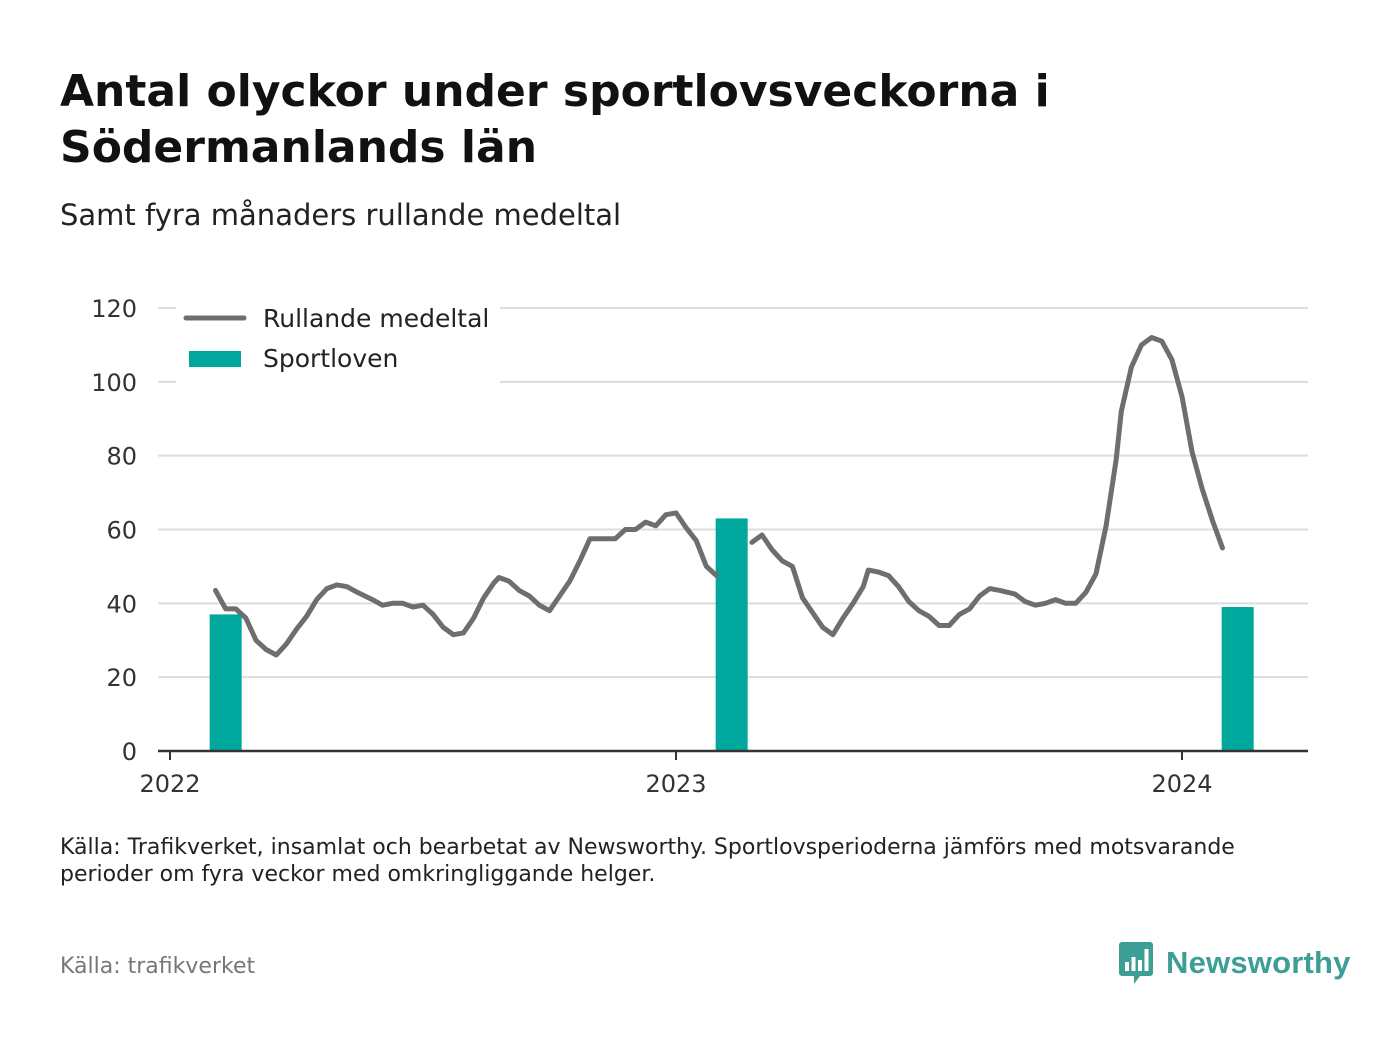 The image size is (1400, 1044). Describe the element at coordinates (1181, 784) in the screenshot. I see `x-tick-label: 2024` at that location.